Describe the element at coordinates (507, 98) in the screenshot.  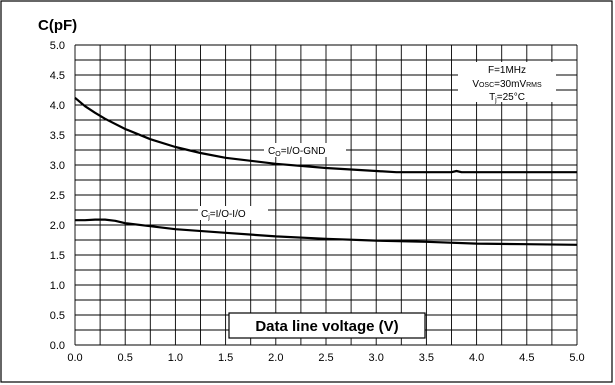
I see `junction-temperature-condition: Tj=25°C` at that location.